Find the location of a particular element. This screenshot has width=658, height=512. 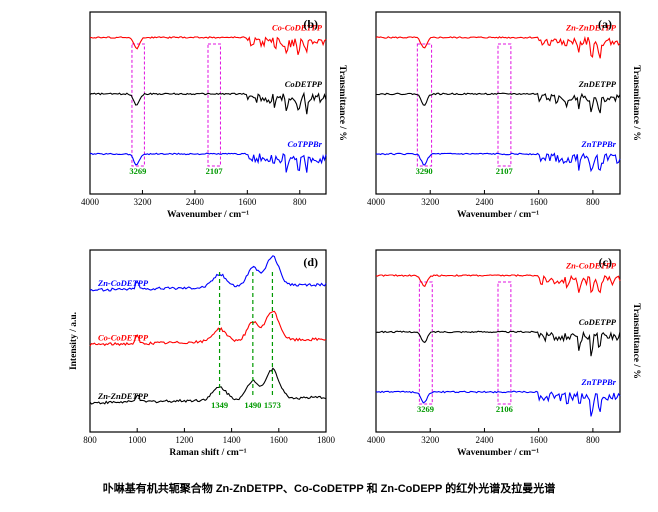

peak-label: 2106 is located at coordinates (504, 409).